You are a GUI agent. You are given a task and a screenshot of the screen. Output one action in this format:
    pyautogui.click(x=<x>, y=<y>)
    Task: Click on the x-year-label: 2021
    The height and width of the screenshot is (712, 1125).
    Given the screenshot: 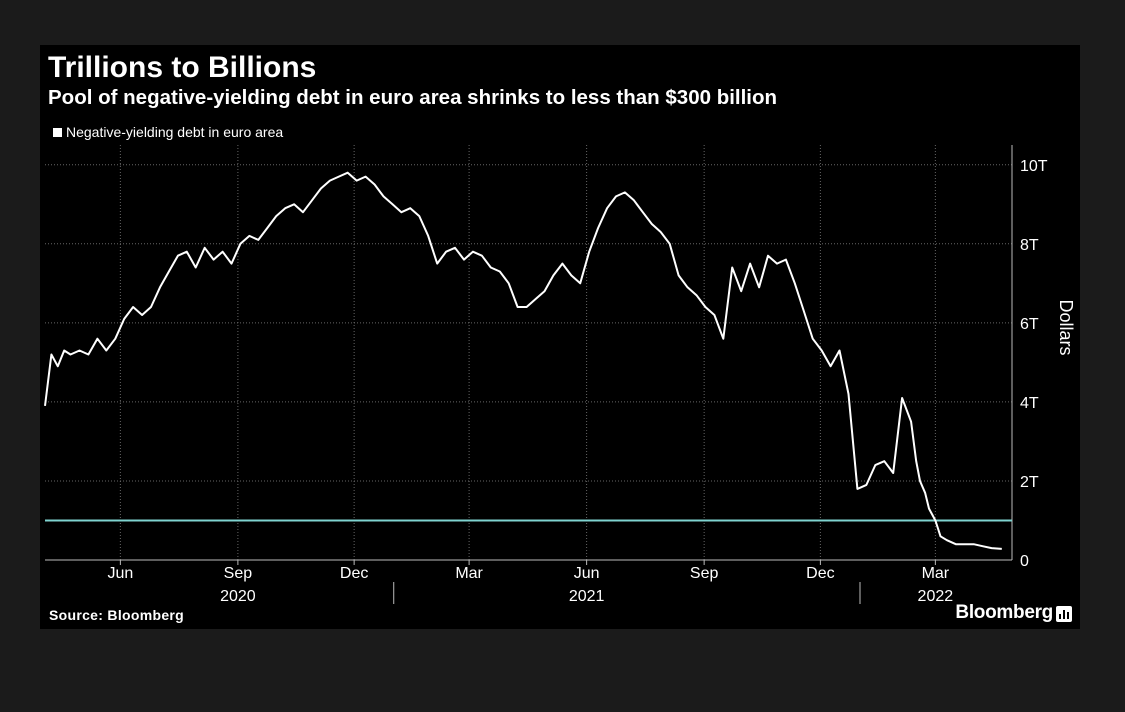 What is the action you would take?
    pyautogui.click(x=587, y=596)
    